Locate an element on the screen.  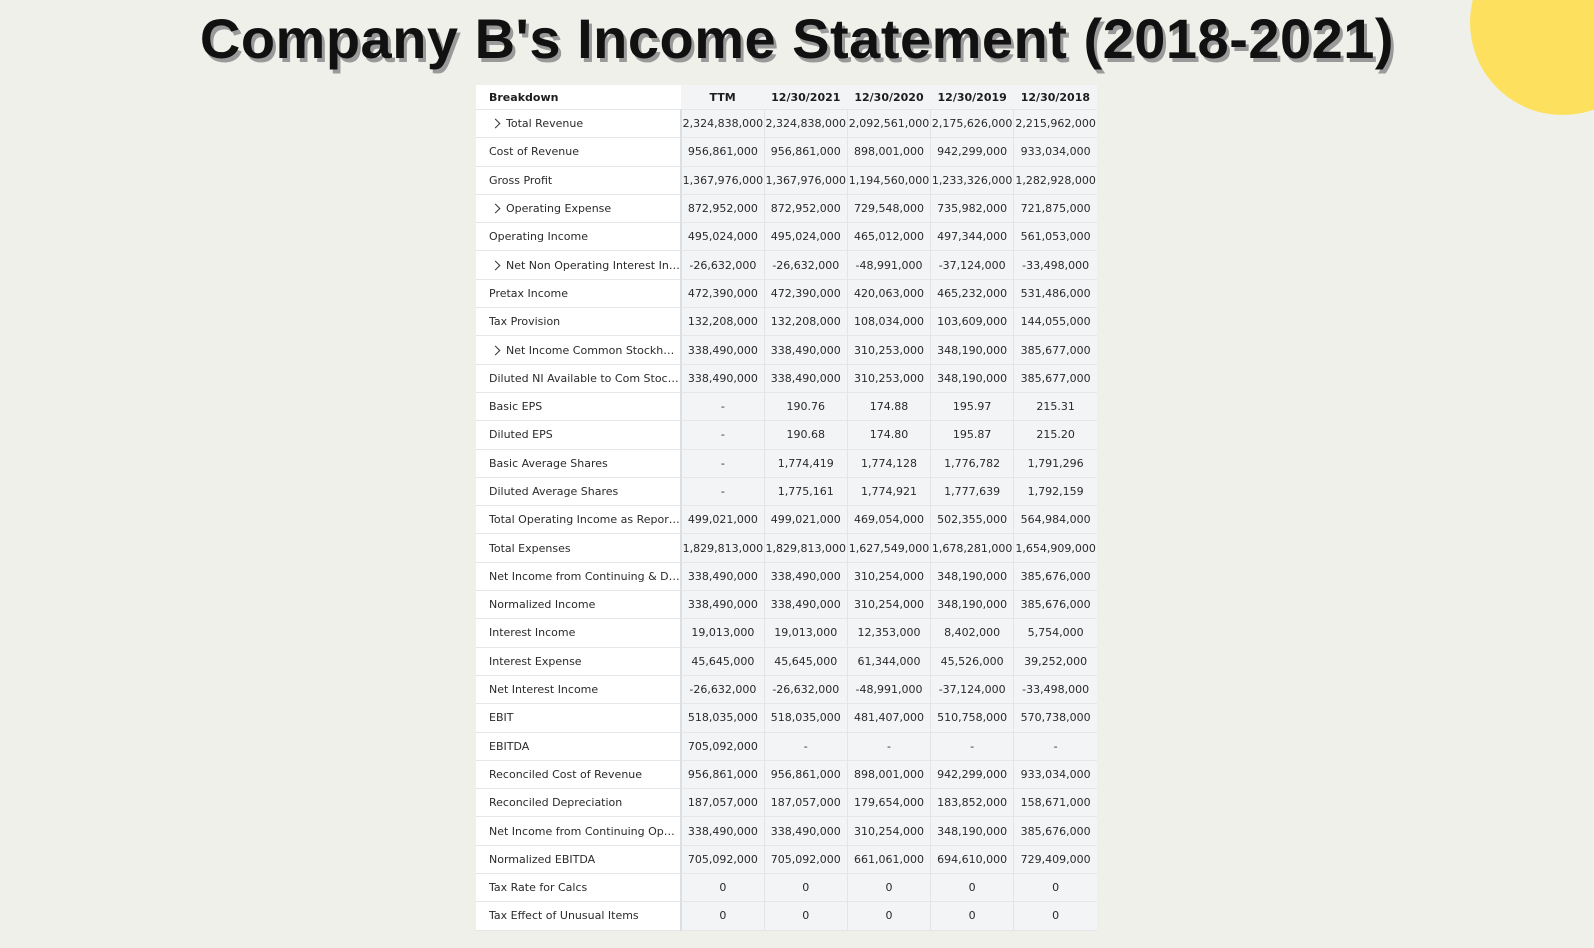
value-cell: 385,677,000 is located at coordinates (1055, 350).